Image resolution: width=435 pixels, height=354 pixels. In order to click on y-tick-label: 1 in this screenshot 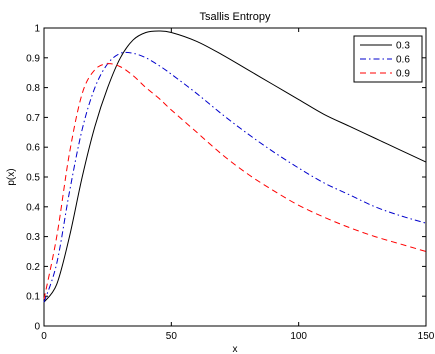, I will do `click(37, 29)`.